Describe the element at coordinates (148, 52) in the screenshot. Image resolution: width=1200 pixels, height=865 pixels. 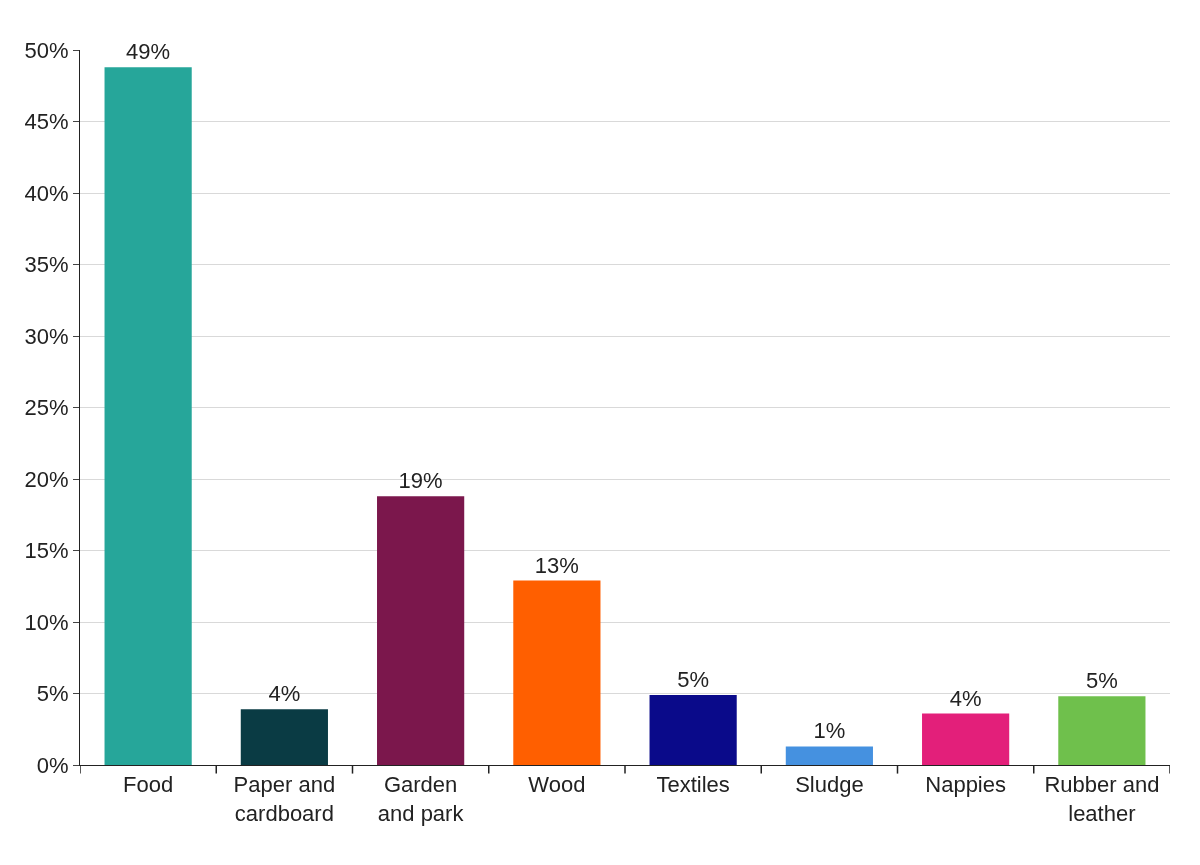
I see `data-label: 49%` at that location.